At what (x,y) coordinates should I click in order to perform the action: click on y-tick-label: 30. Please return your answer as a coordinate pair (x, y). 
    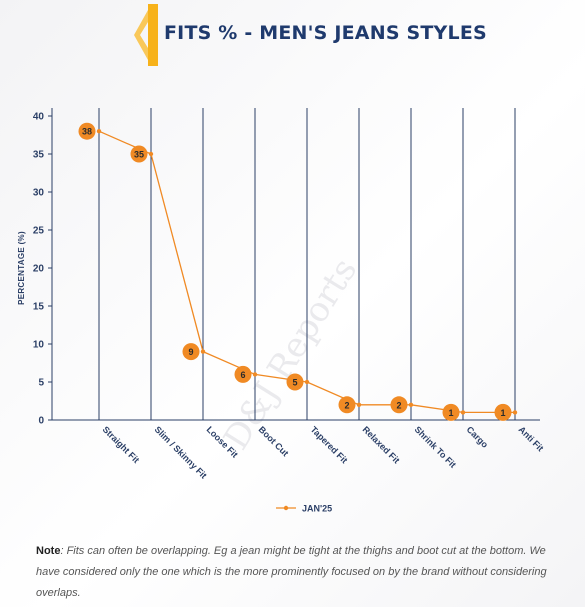
    Looking at the image, I should click on (39, 193).